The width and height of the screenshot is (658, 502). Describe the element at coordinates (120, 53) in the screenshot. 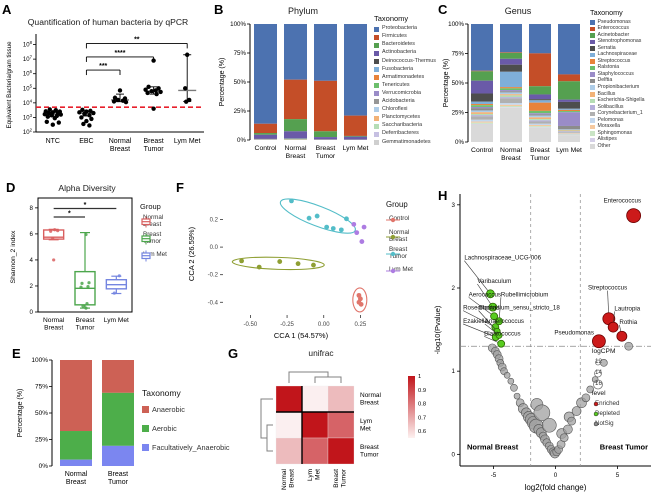

I see `significance-stars: ****` at that location.